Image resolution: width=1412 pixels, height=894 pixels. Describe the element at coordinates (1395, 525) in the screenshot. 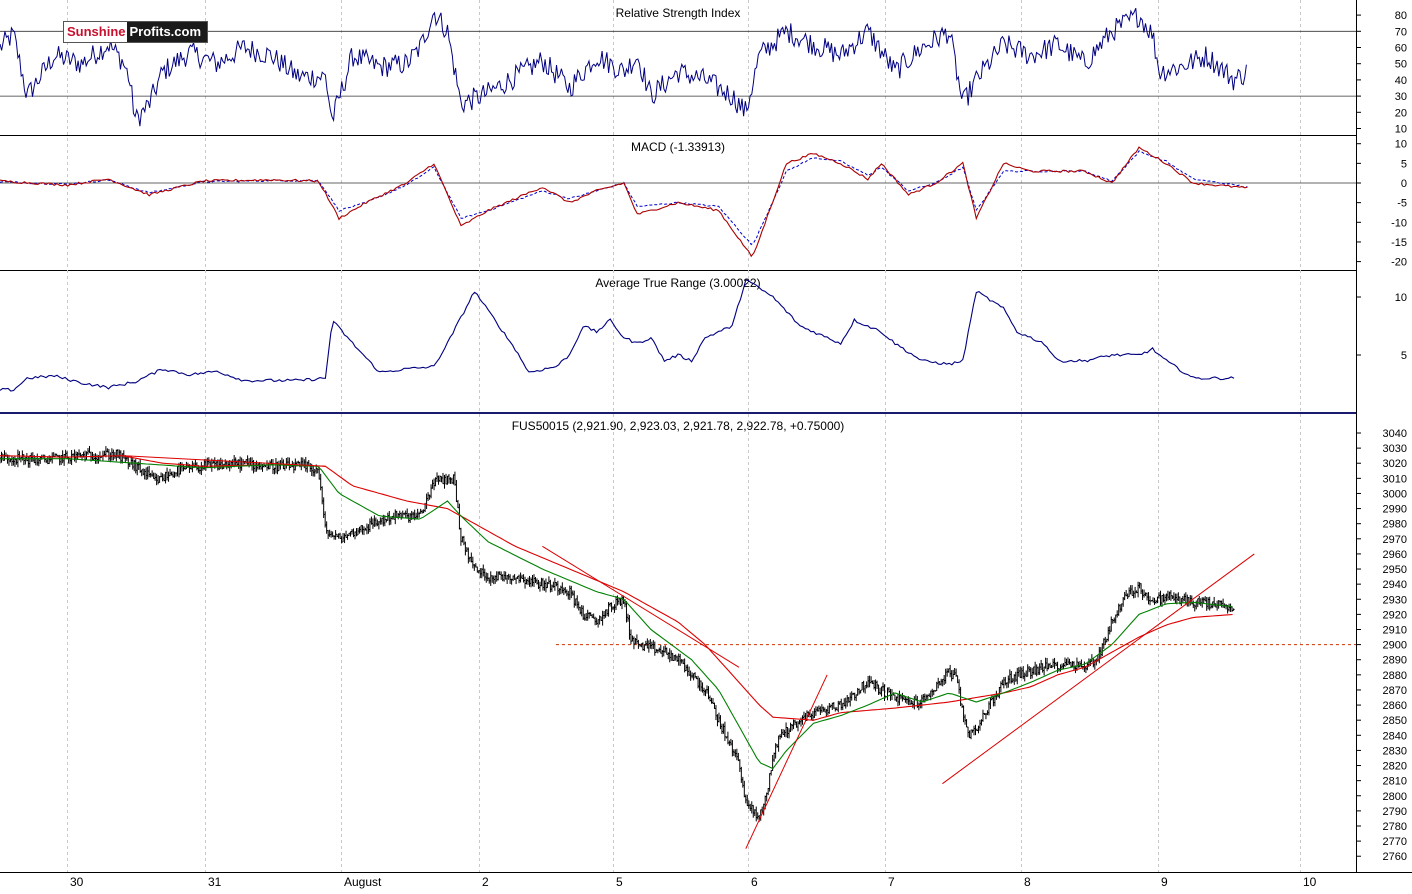

I see `y-tick-label-3-6: 2980` at that location.